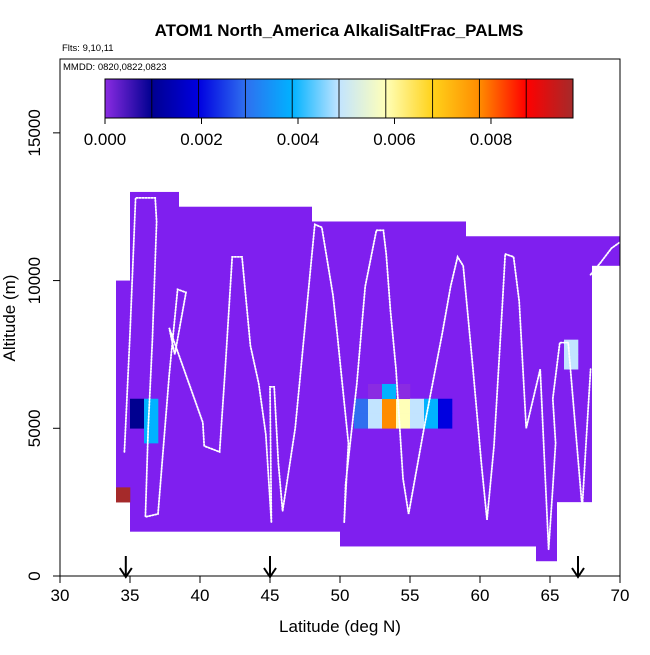  Describe the element at coordinates (339, 98) in the screenshot. I see `colorbar-frame` at that location.